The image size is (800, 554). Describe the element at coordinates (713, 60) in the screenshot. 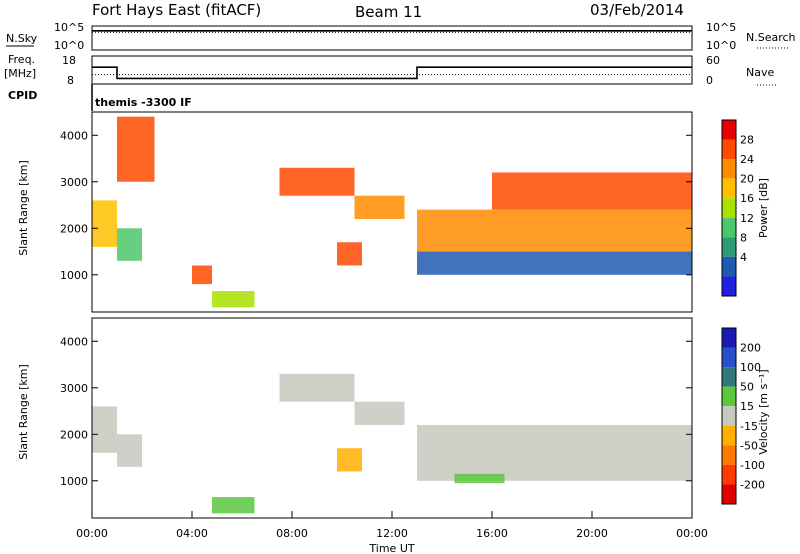

I see `nave-tick-top: 60` at that location.